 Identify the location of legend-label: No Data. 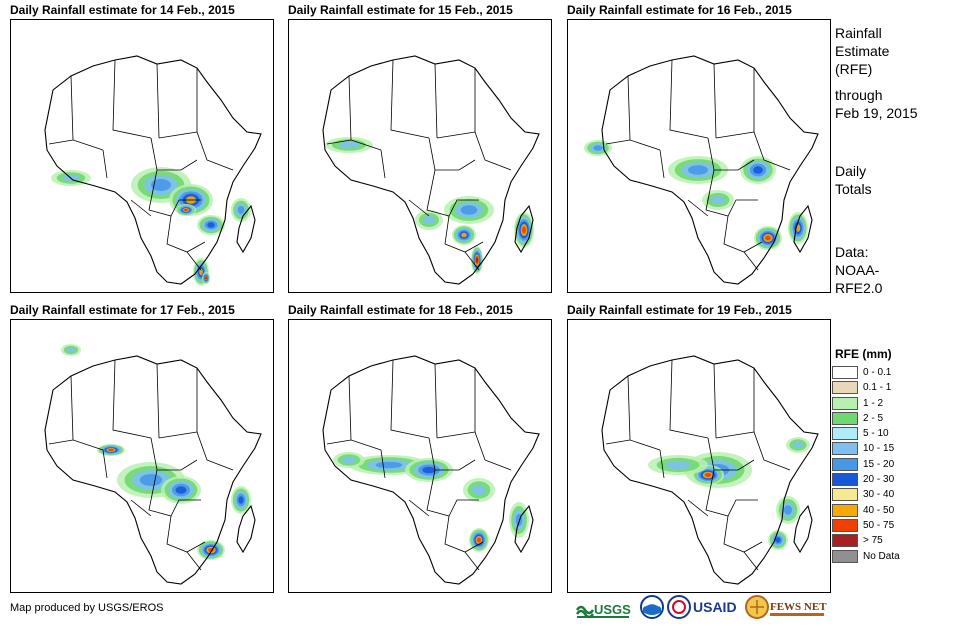
(881, 556).